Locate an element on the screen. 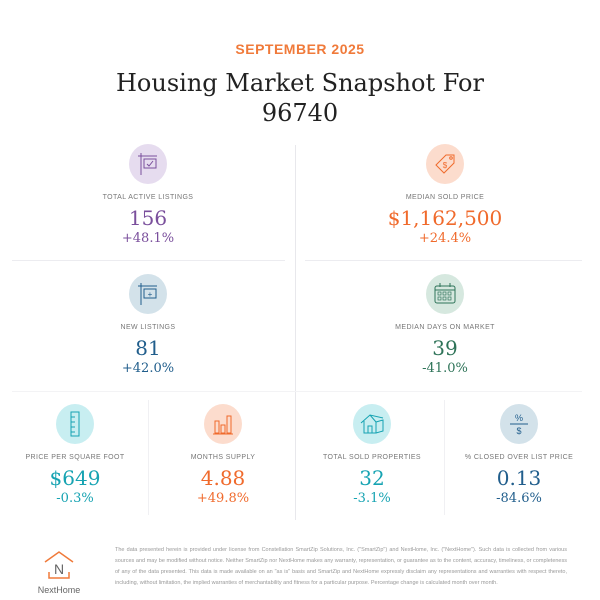  metric-card: MEDIAN DAYS ON MARKET 39 -41.0% is located at coordinates (445, 326).